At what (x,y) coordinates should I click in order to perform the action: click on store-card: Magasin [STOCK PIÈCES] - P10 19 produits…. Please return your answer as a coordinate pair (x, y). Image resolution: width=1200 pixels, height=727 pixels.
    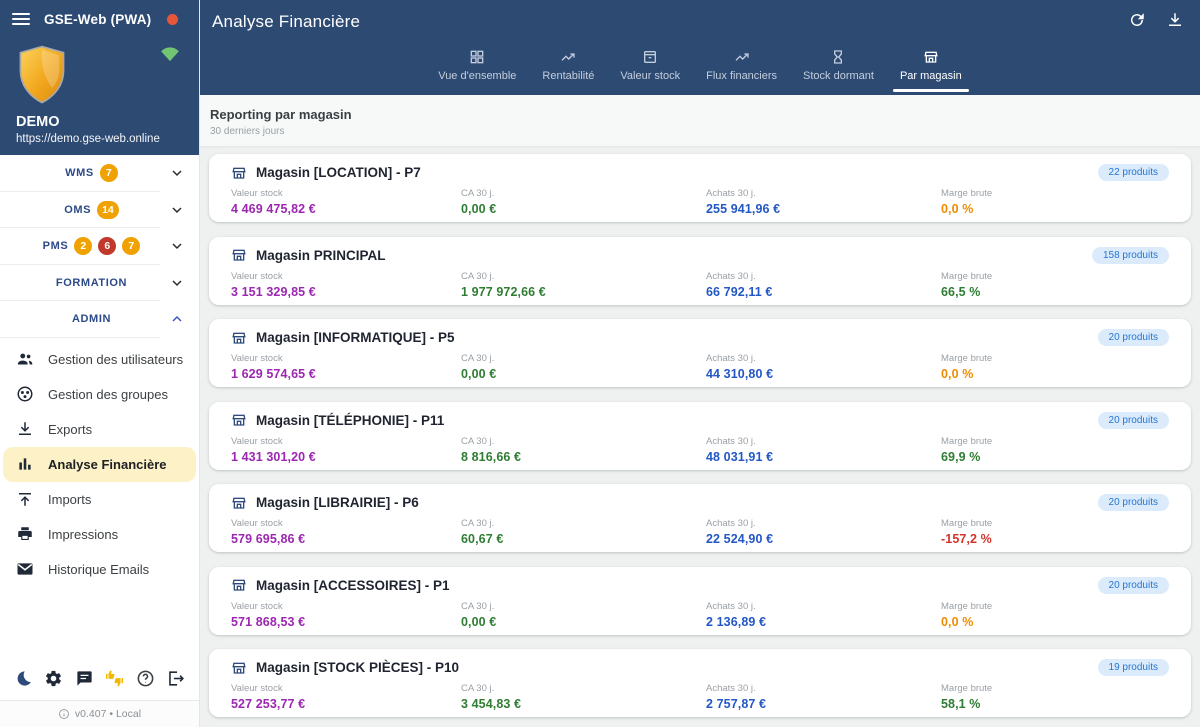
    Looking at the image, I should click on (700, 683).